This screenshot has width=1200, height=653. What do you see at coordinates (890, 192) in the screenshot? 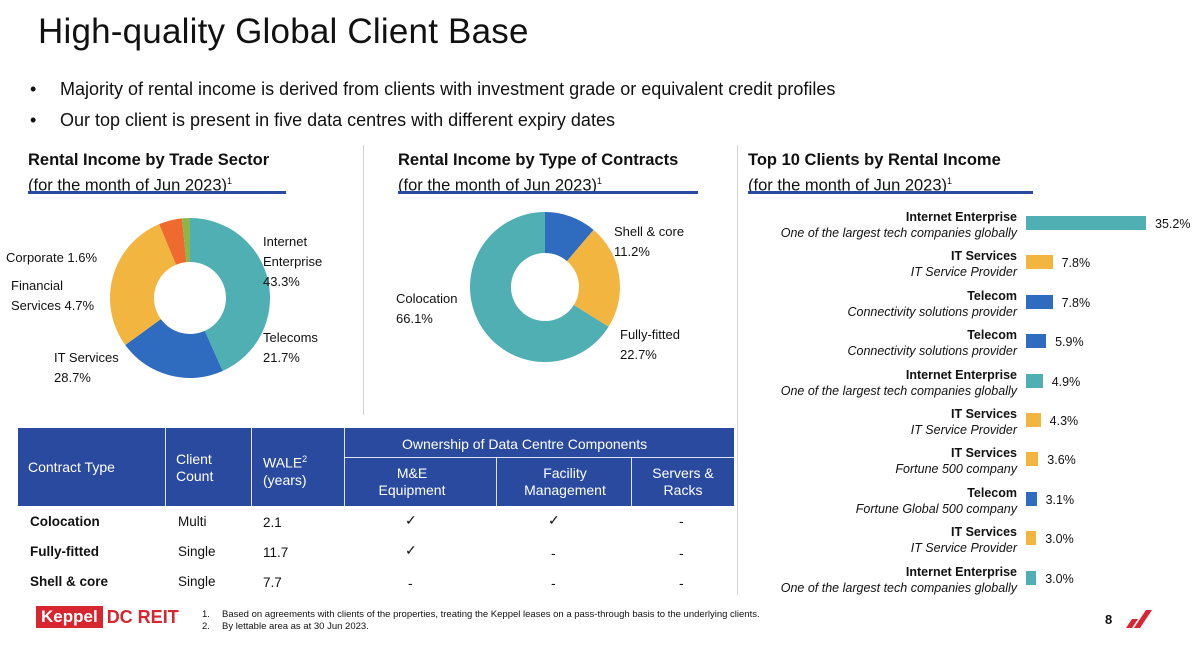
I see `top10-underline` at bounding box center [890, 192].